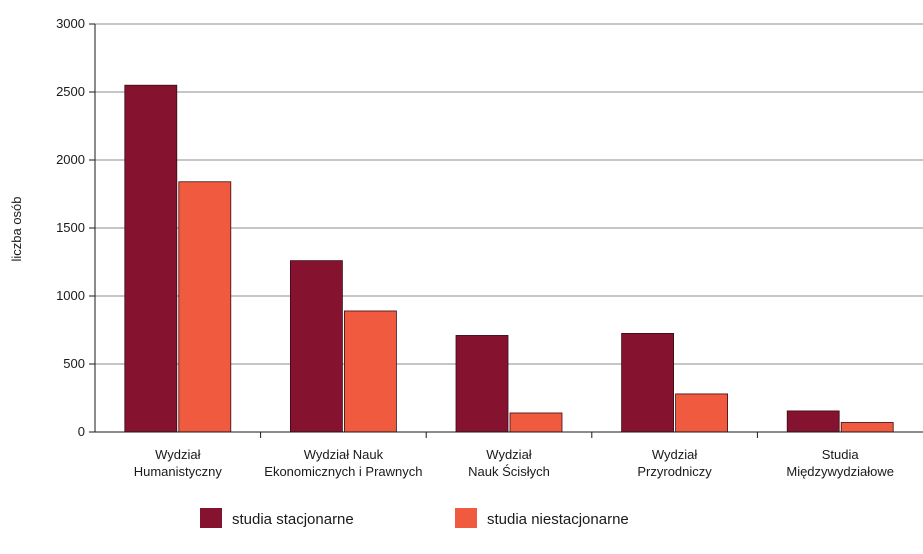 Image resolution: width=923 pixels, height=554 pixels. I want to click on x-category-label: Studia, so click(841, 454).